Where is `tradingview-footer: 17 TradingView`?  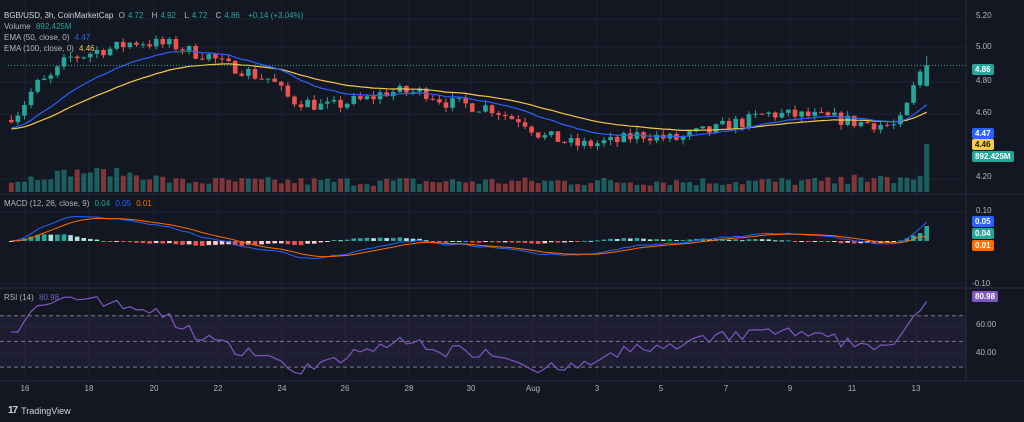
tradingview-footer: 17 TradingView is located at coordinates (39, 410).